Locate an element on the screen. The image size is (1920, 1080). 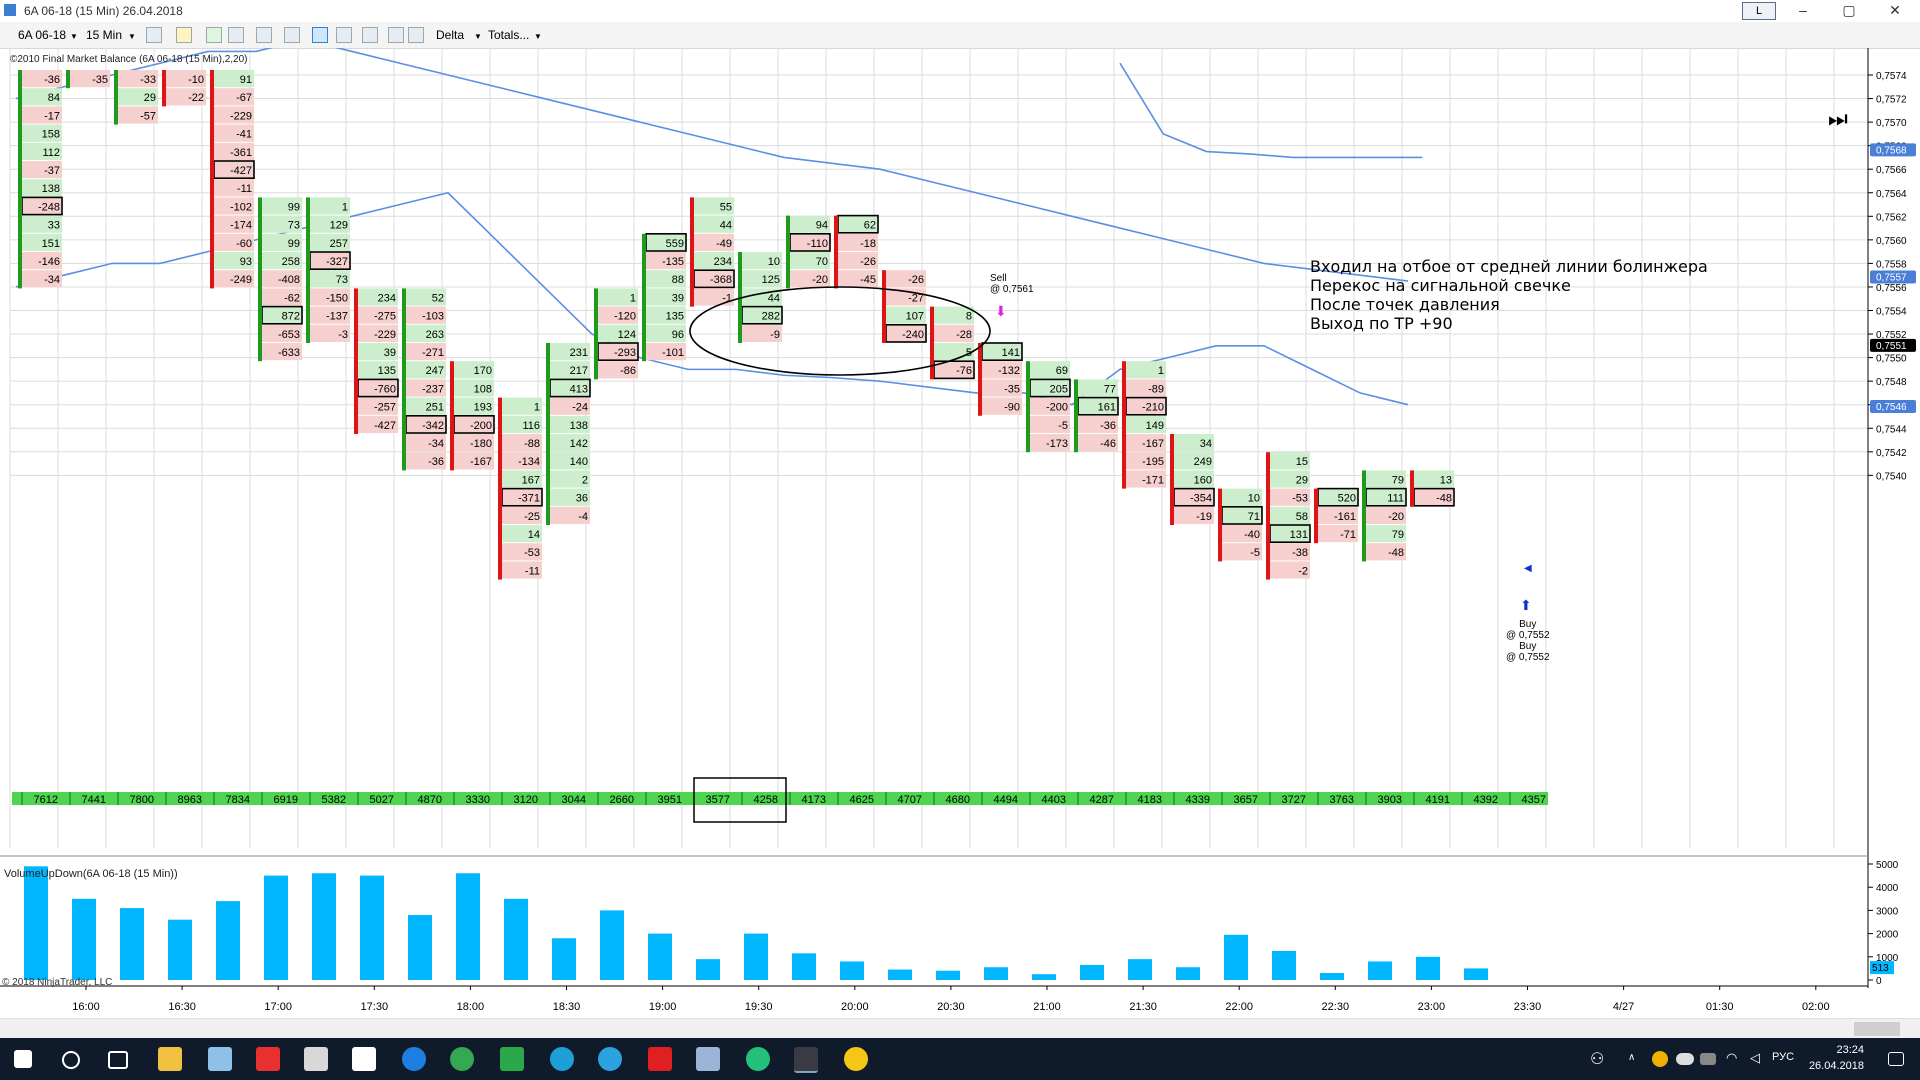
mail-icon is located at coordinates (364, 1059).